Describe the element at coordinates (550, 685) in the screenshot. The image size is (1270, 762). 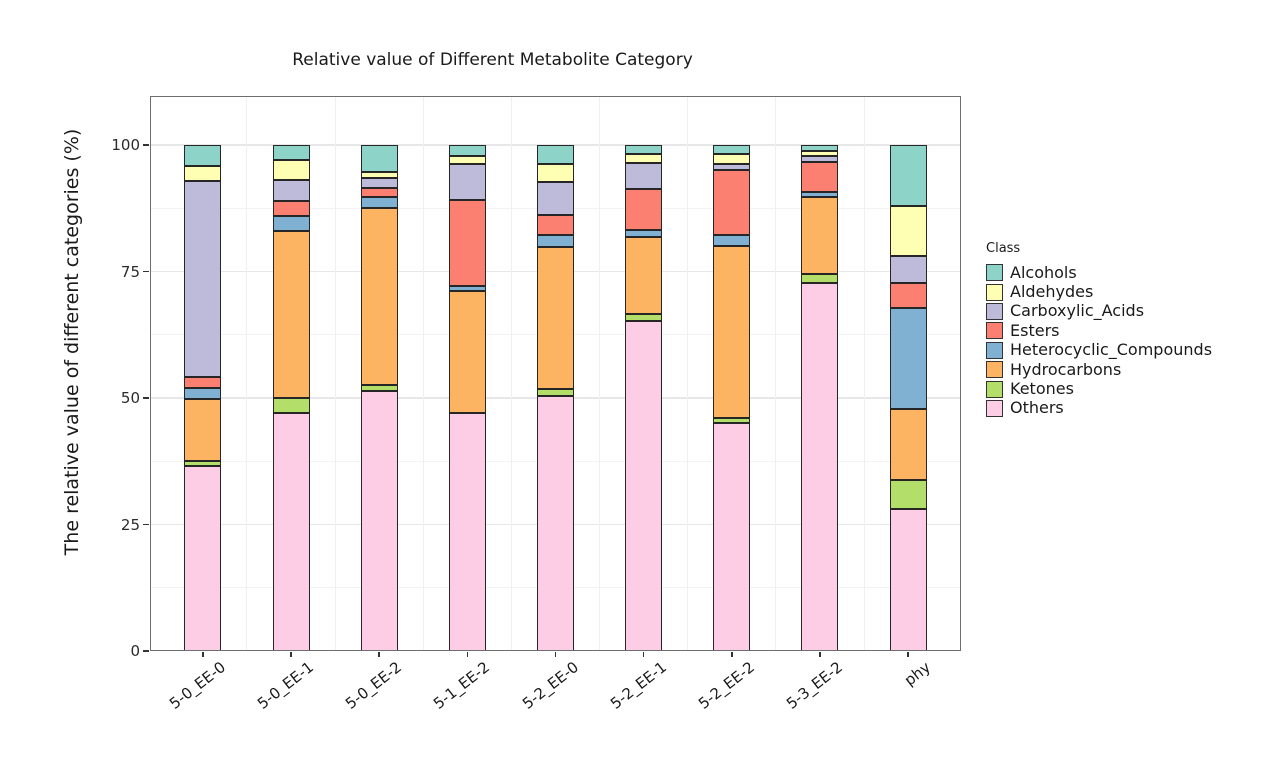
I see `x-tick-label: 5-2_EE-0` at that location.